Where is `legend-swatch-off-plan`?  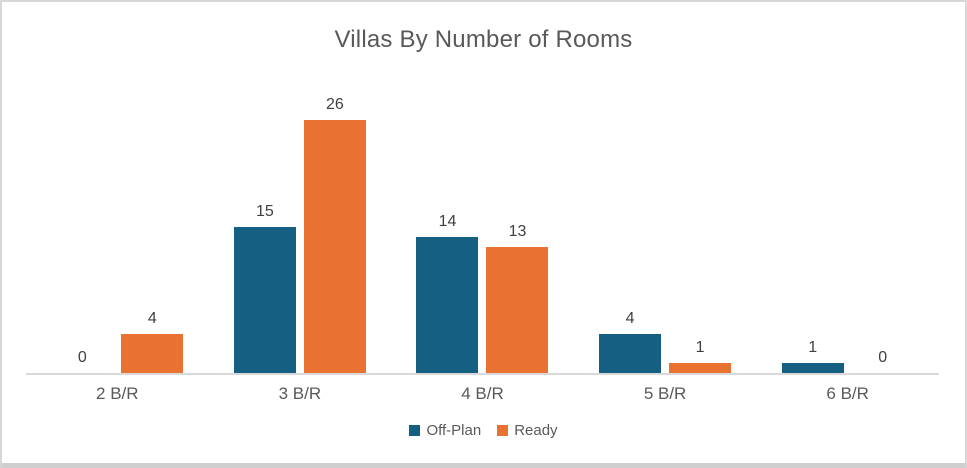 legend-swatch-off-plan is located at coordinates (415, 430).